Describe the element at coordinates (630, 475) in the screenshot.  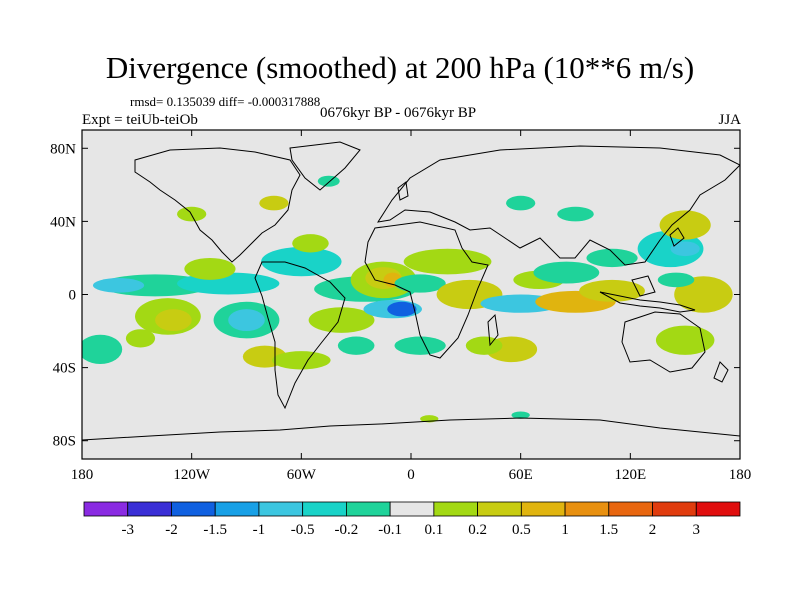
I see `lon-tick-label: 120E` at that location.